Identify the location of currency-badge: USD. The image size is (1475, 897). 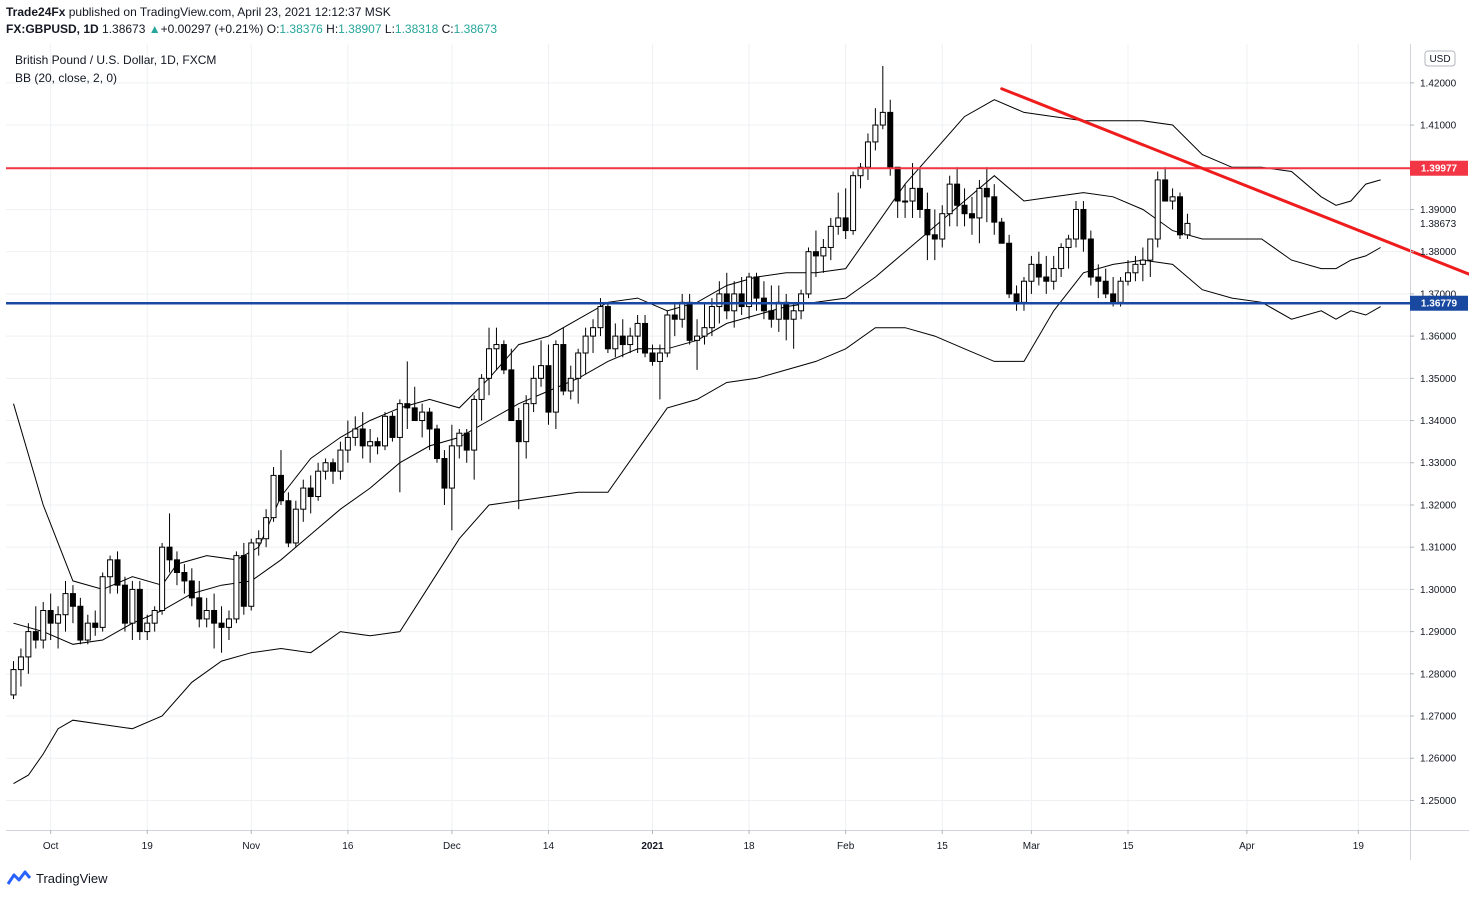
(1440, 58).